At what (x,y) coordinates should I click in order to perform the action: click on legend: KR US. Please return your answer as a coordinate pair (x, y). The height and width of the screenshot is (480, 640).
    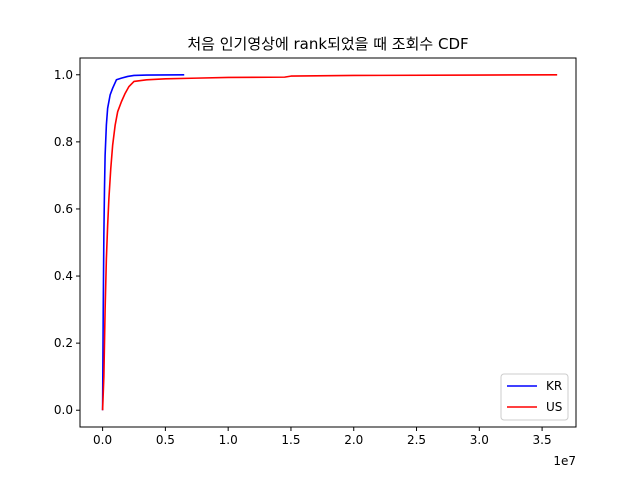
    Looking at the image, I should click on (534, 397).